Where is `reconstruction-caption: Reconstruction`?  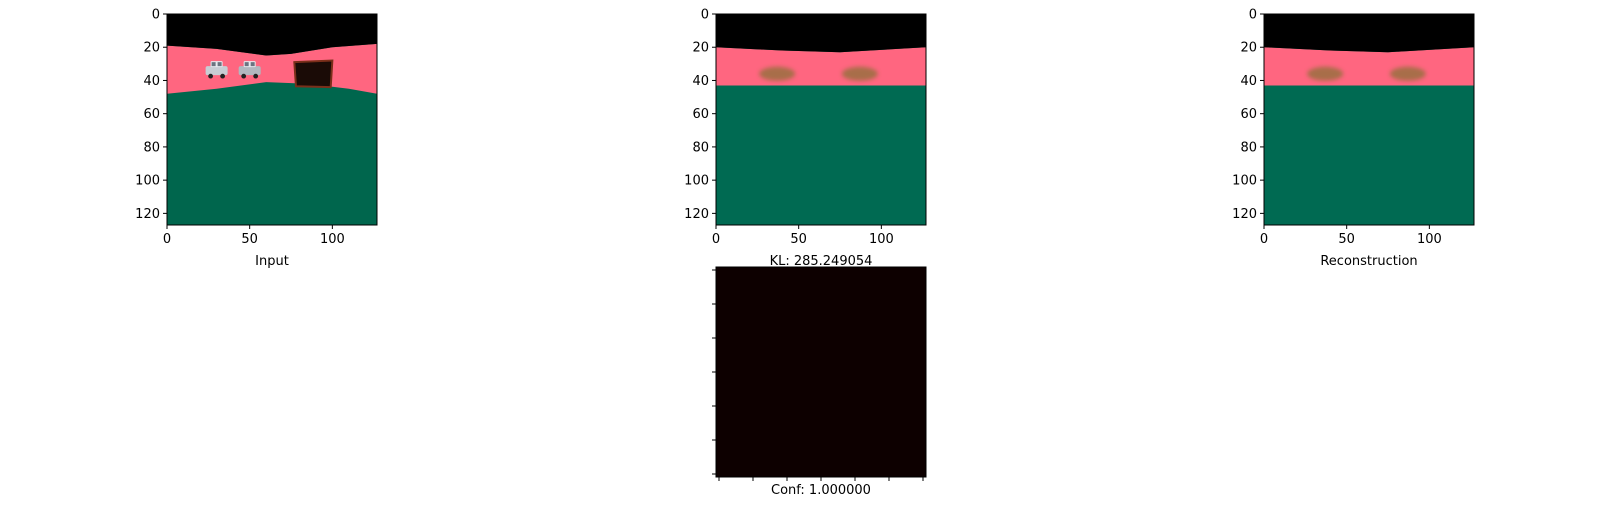 reconstruction-caption: Reconstruction is located at coordinates (1368, 261).